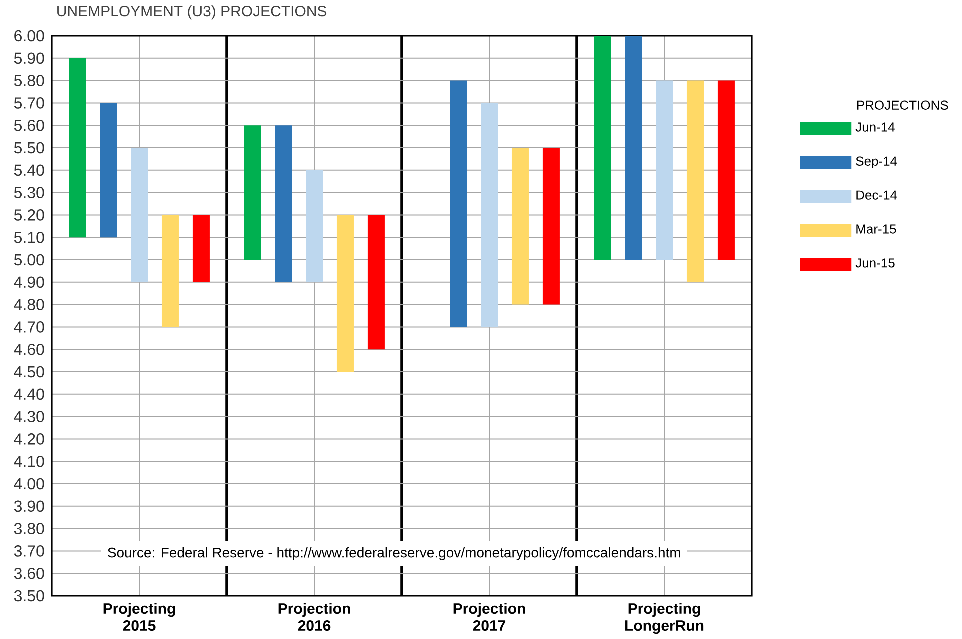 The height and width of the screenshot is (639, 962). Describe the element at coordinates (29, 350) in the screenshot. I see `y-tick-label: 4.60` at that location.